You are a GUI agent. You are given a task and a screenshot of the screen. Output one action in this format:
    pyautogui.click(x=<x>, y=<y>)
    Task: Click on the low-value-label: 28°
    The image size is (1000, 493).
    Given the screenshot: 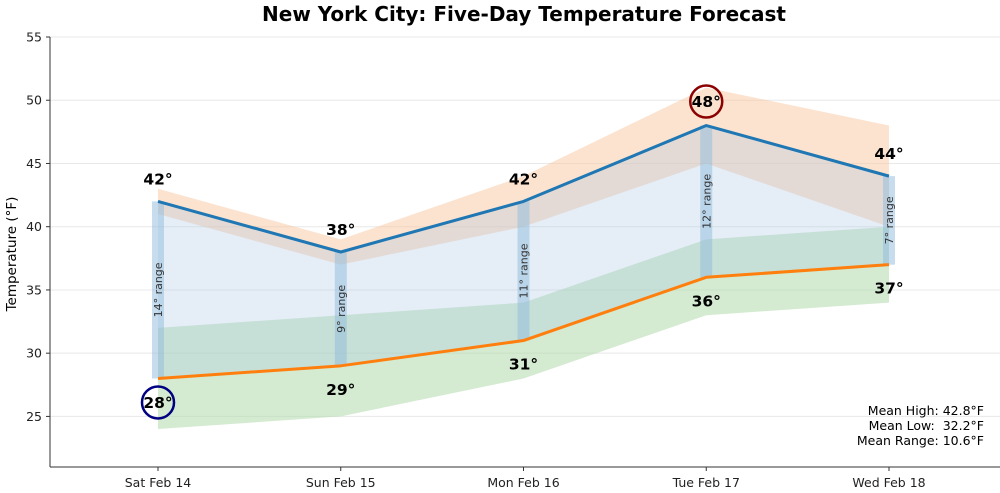 What is the action you would take?
    pyautogui.click(x=157, y=403)
    